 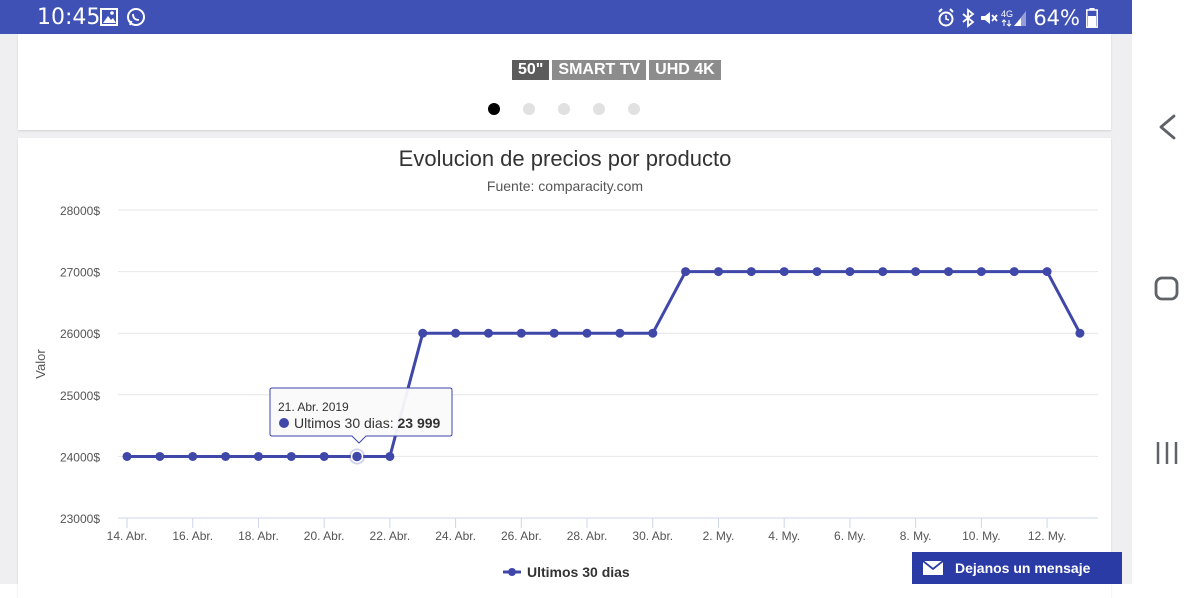 I want to click on legend-marker-icon, so click(x=512, y=572).